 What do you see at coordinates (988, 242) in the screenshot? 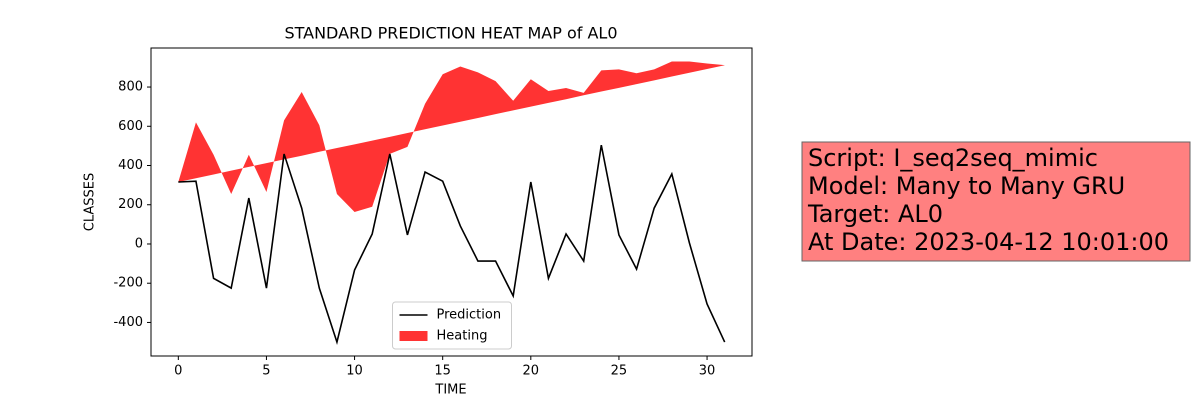
I see `annotation-line: At Date: 2023-04-12 10:01:00` at bounding box center [988, 242].